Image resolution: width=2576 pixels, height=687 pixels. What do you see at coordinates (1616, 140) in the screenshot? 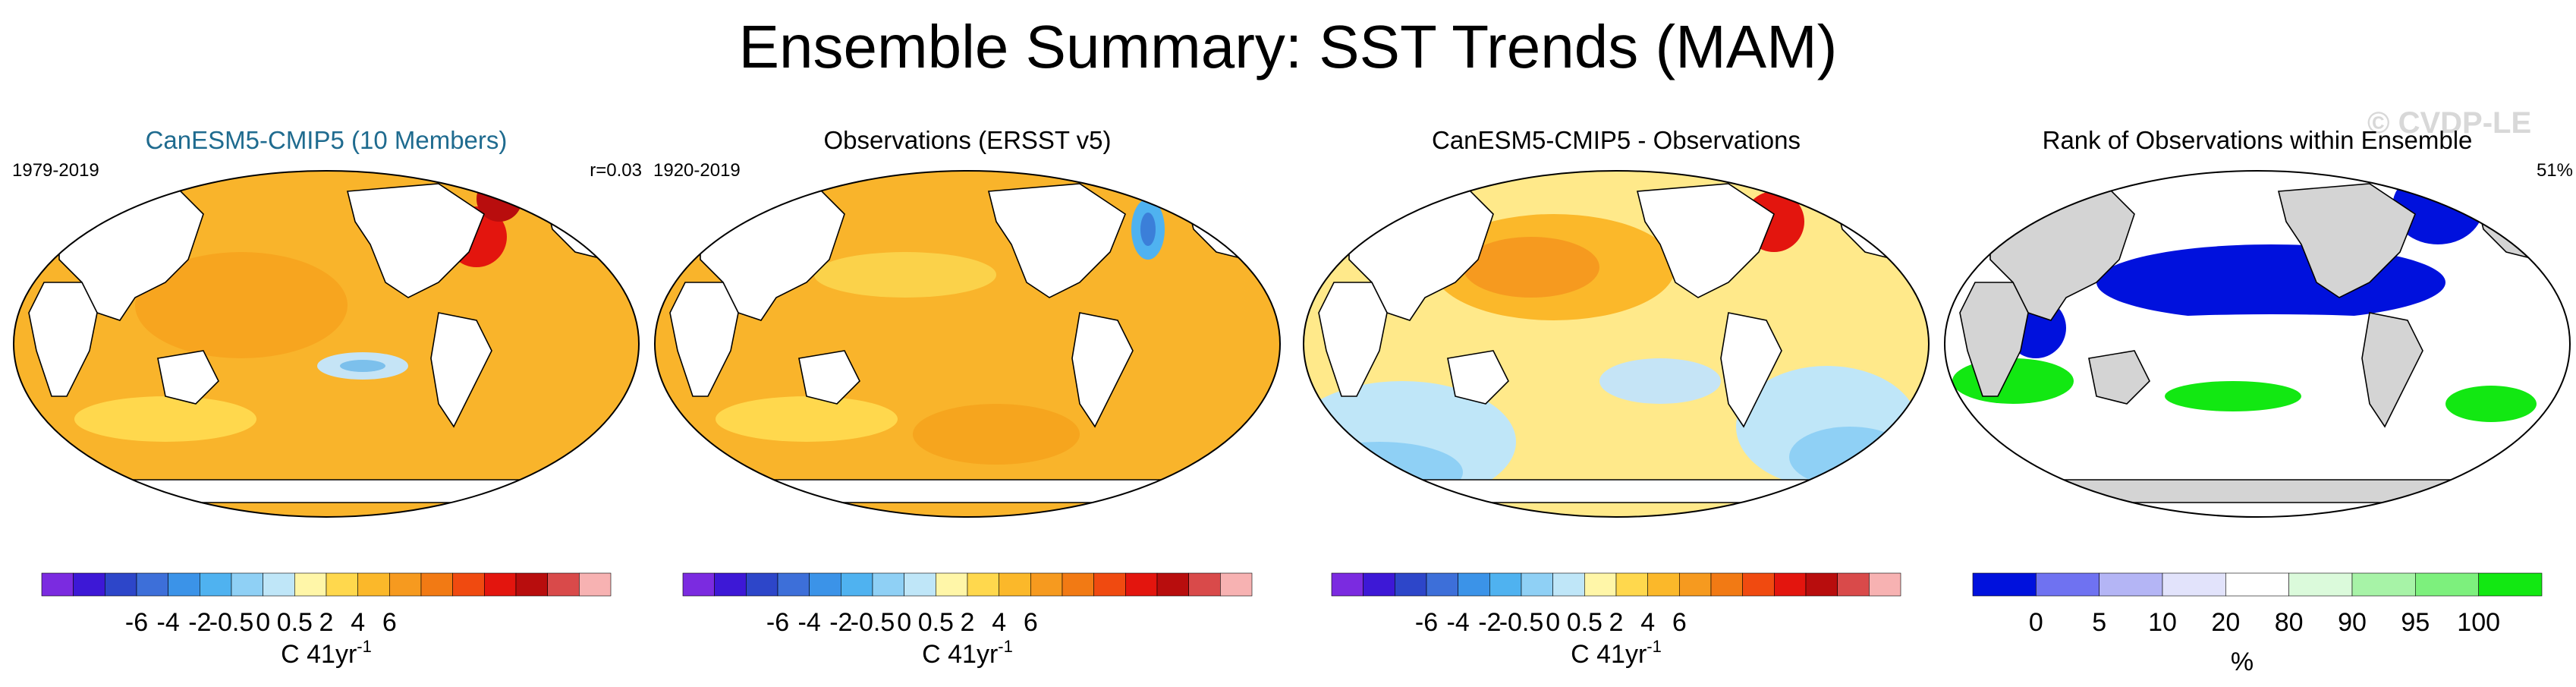
I see `panel-title: CanESM5-CMIP5 - Observations` at bounding box center [1616, 140].